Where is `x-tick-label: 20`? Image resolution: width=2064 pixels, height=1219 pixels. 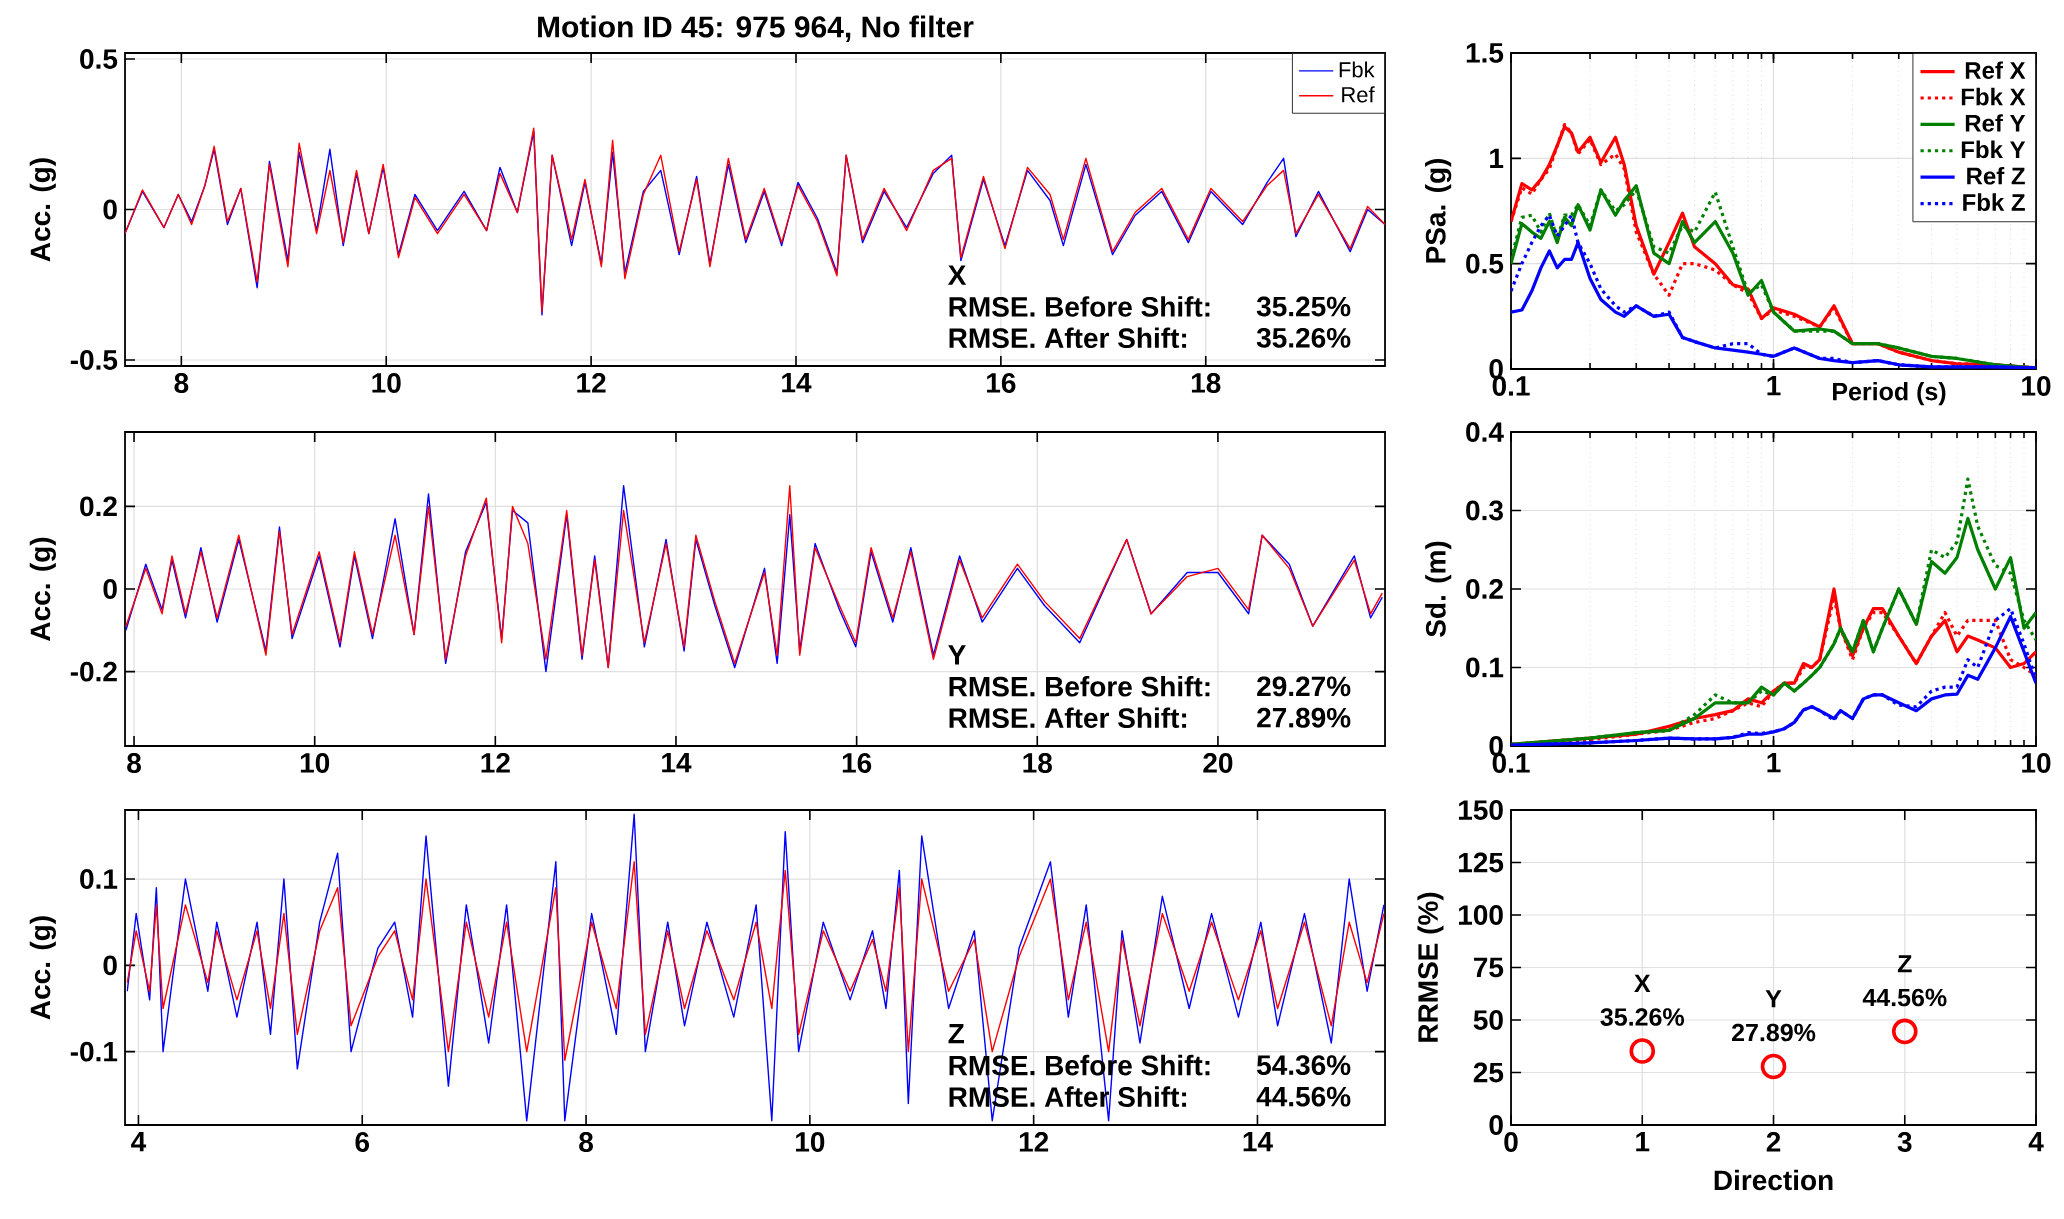
x-tick-label: 20 is located at coordinates (1218, 763).